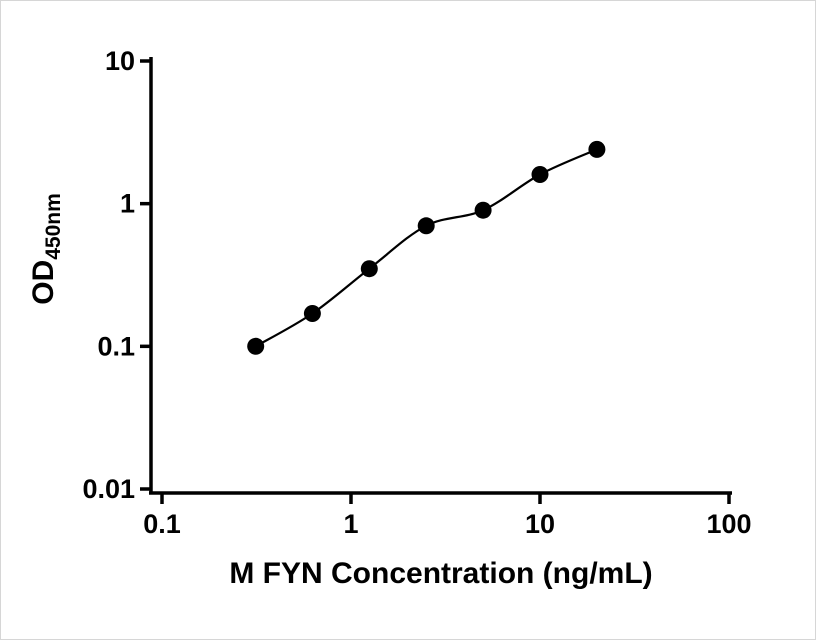 Image resolution: width=816 pixels, height=641 pixels. What do you see at coordinates (162, 524) in the screenshot?
I see `x-tick-label: 0.1` at bounding box center [162, 524].